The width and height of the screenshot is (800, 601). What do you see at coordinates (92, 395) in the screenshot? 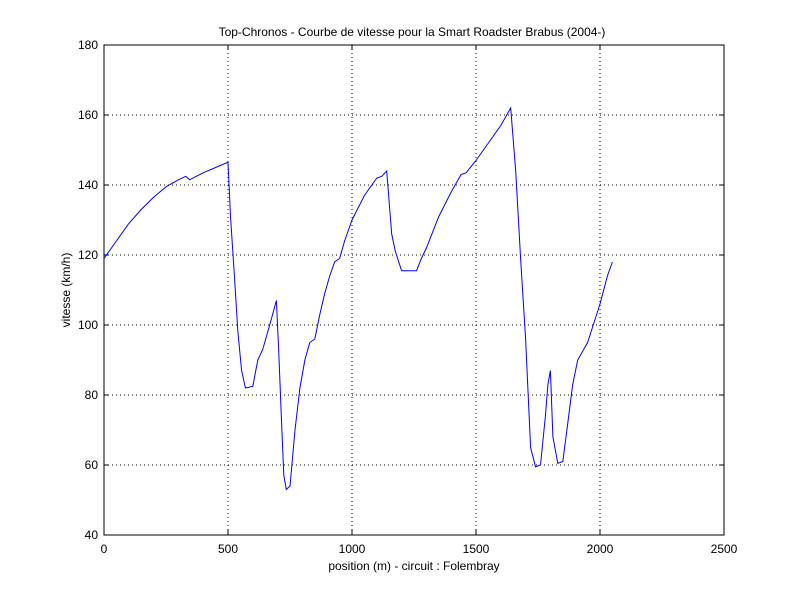
I see `y-tick-label: 80` at bounding box center [92, 395].